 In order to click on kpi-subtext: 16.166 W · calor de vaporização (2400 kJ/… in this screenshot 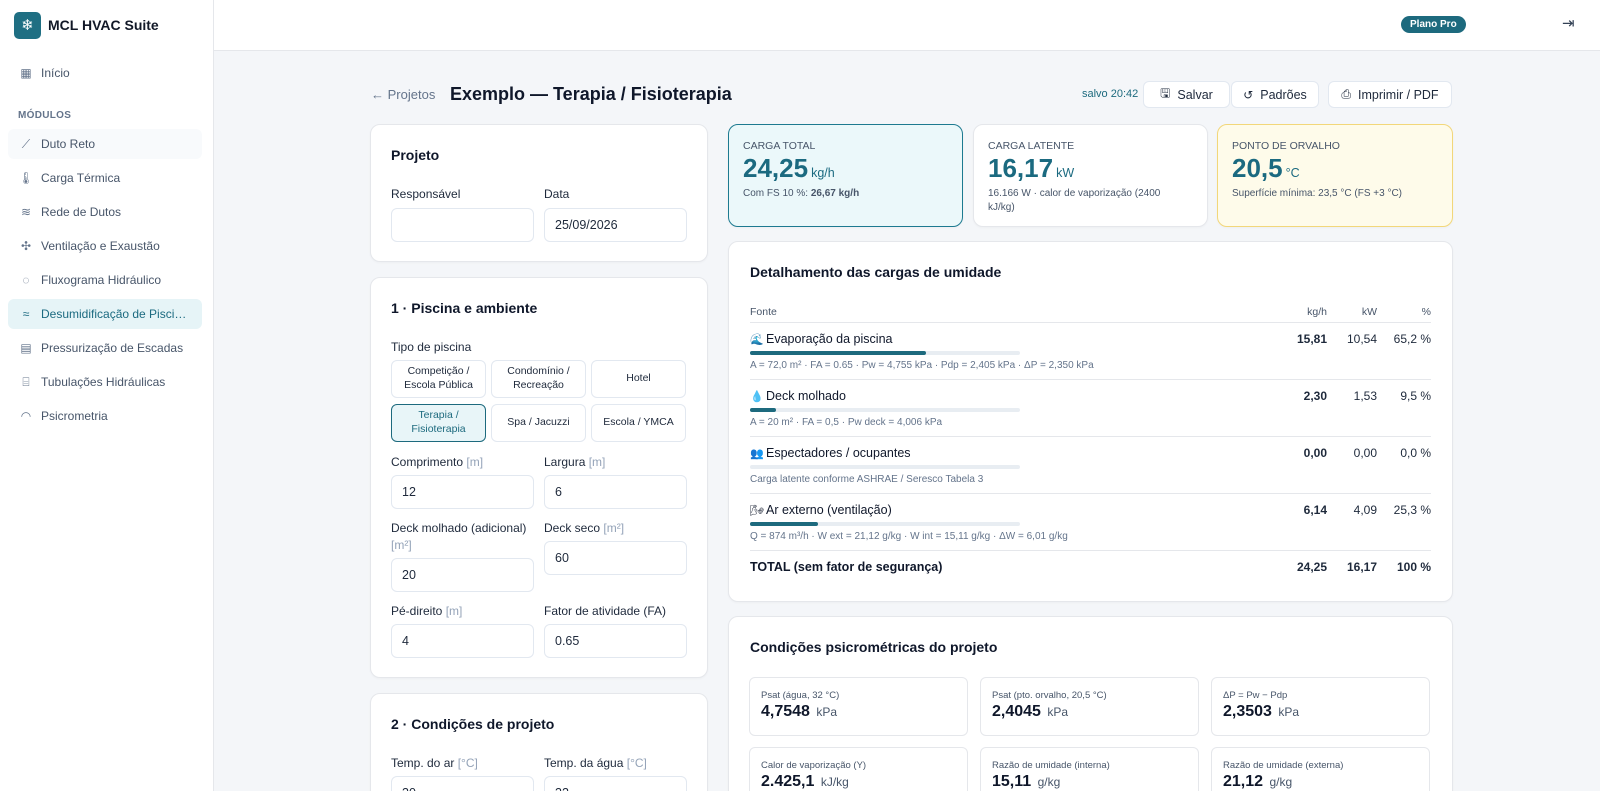, I will do `click(1074, 200)`.